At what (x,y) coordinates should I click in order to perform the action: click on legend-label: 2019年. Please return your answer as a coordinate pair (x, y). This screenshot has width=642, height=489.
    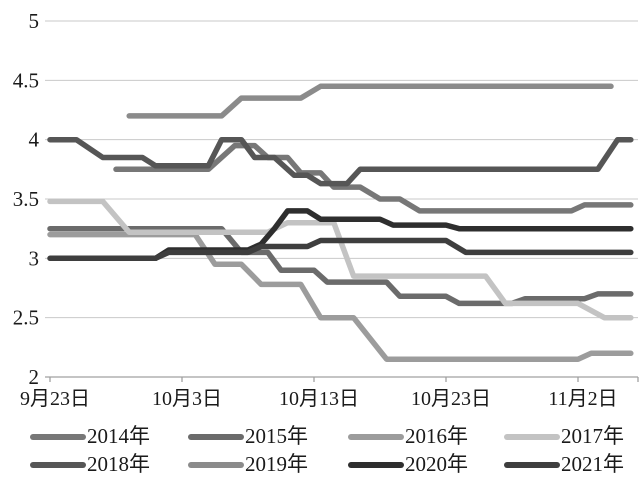
    Looking at the image, I should click on (276, 464).